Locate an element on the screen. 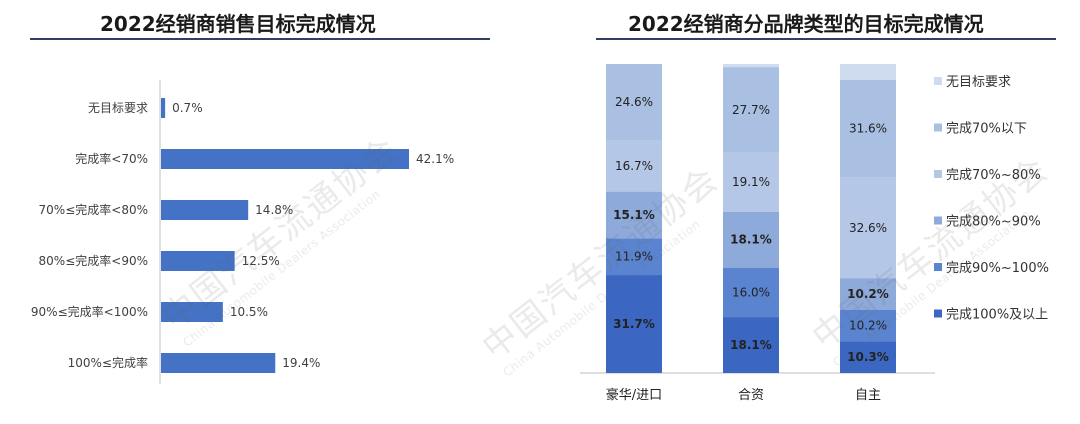 Image resolution: width=1080 pixels, height=424 pixels. category-label: 70%≤完成率<80% is located at coordinates (93, 209).